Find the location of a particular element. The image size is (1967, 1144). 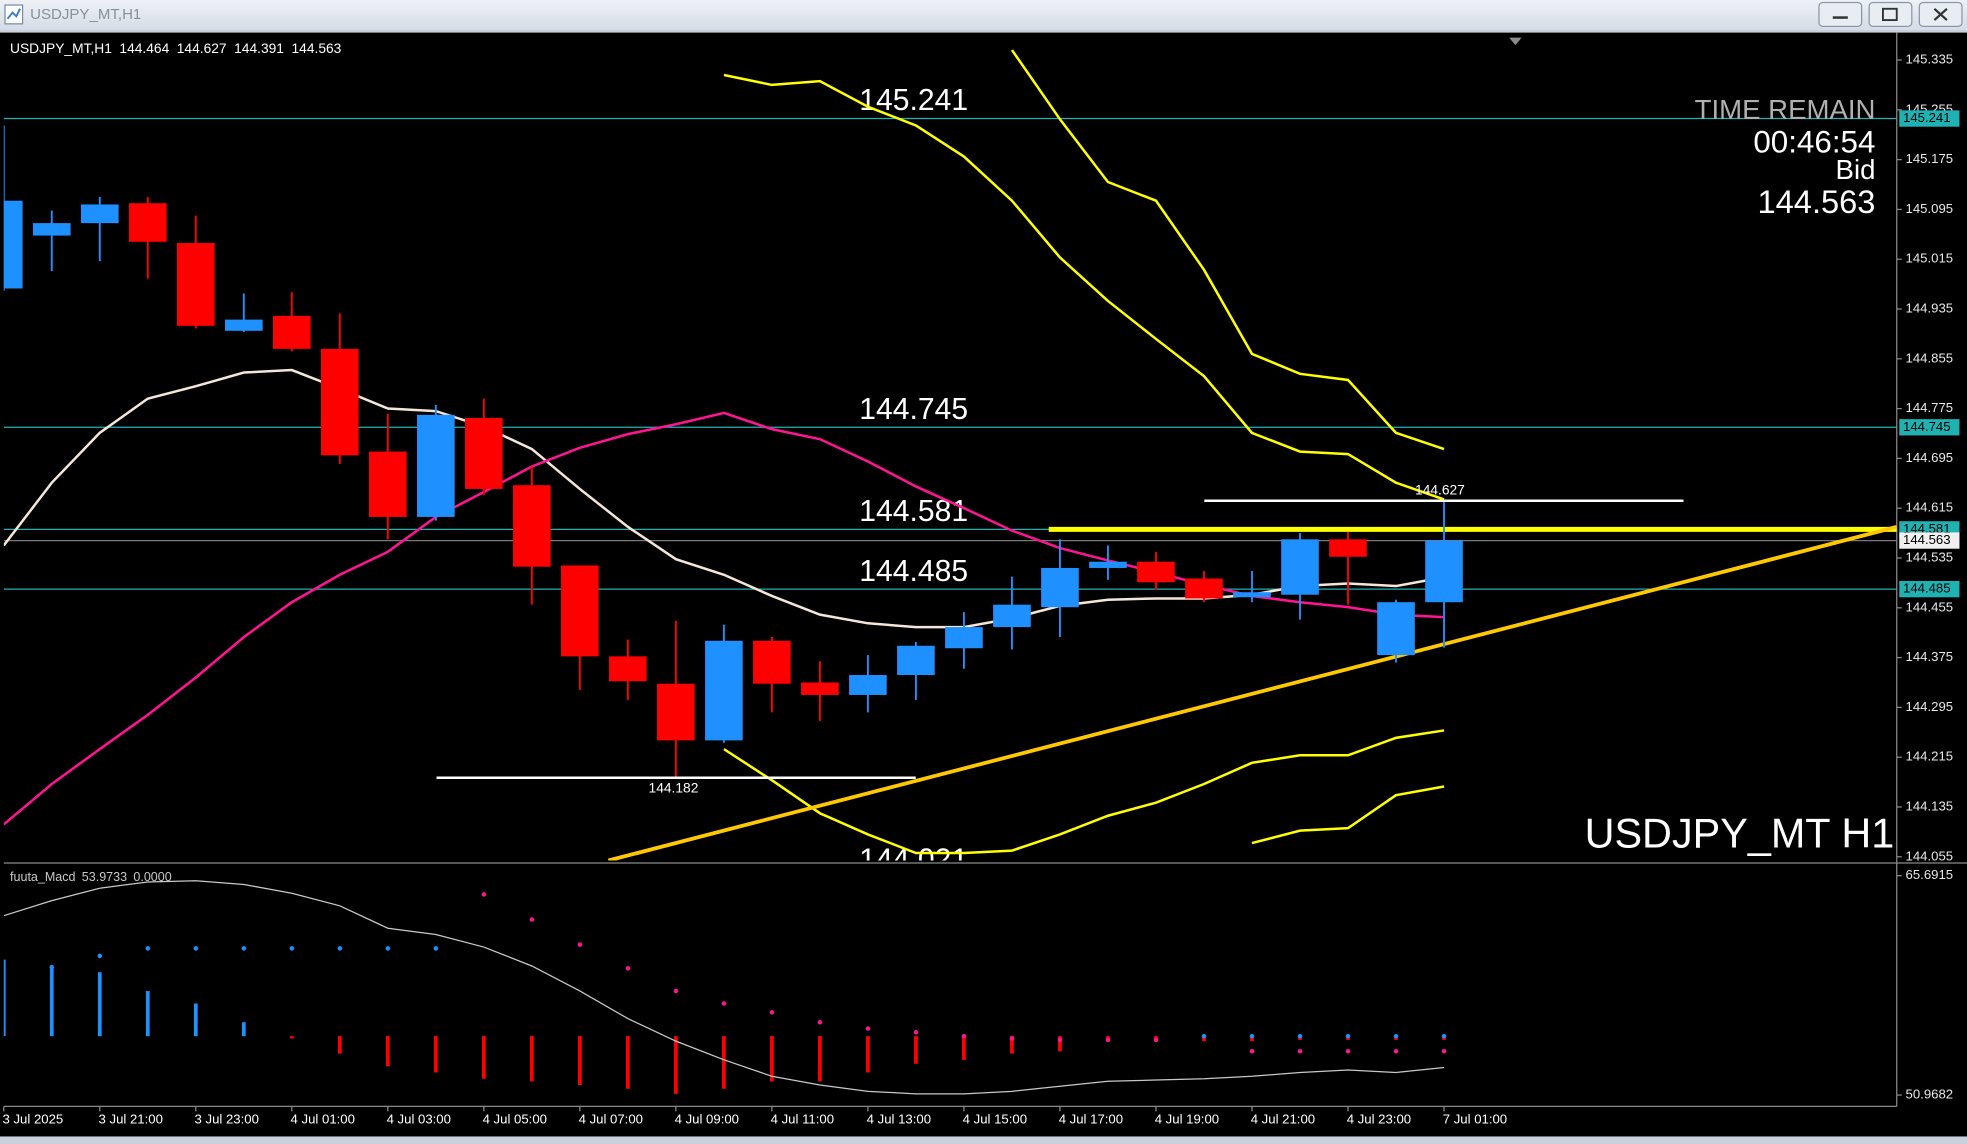

x-tick-label: 3 Jul 2025 is located at coordinates (33, 1119).